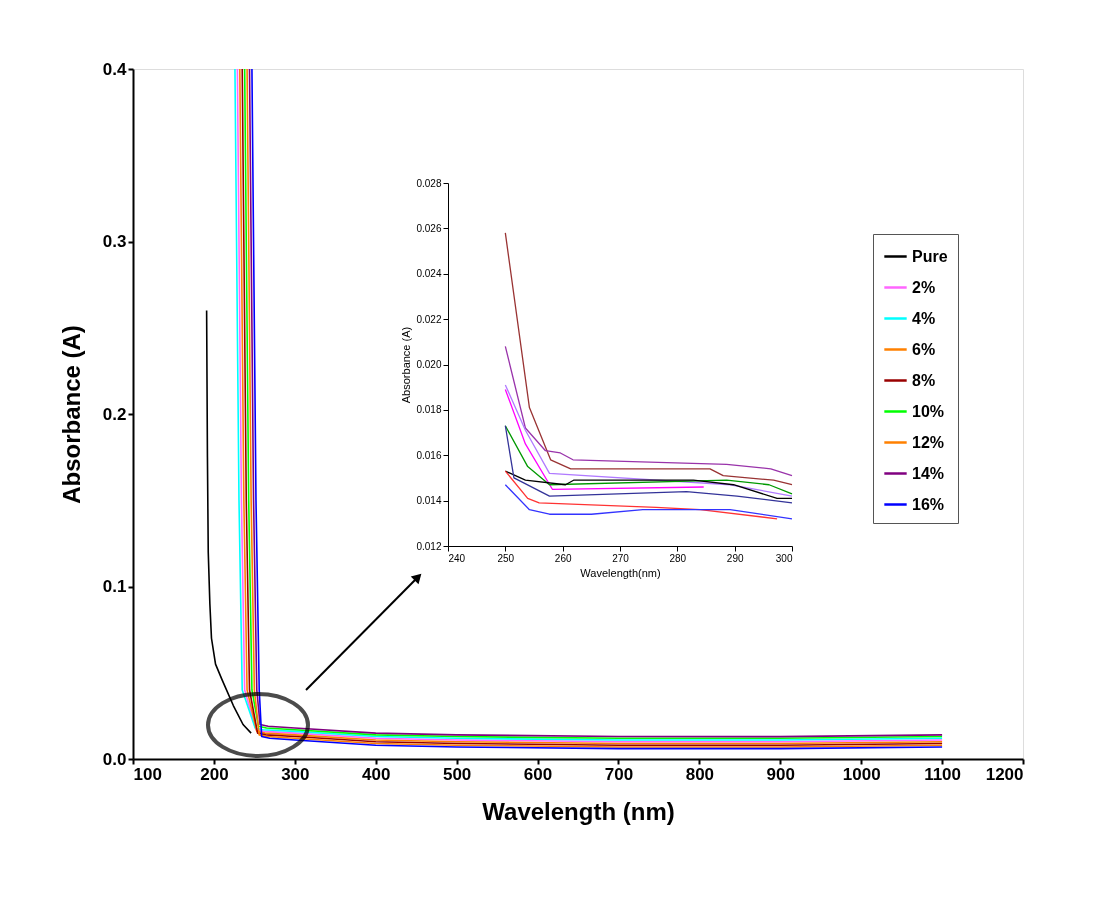 The image size is (1096, 899). Describe the element at coordinates (924, 318) in the screenshot. I see `legend-label: 4%` at that location.